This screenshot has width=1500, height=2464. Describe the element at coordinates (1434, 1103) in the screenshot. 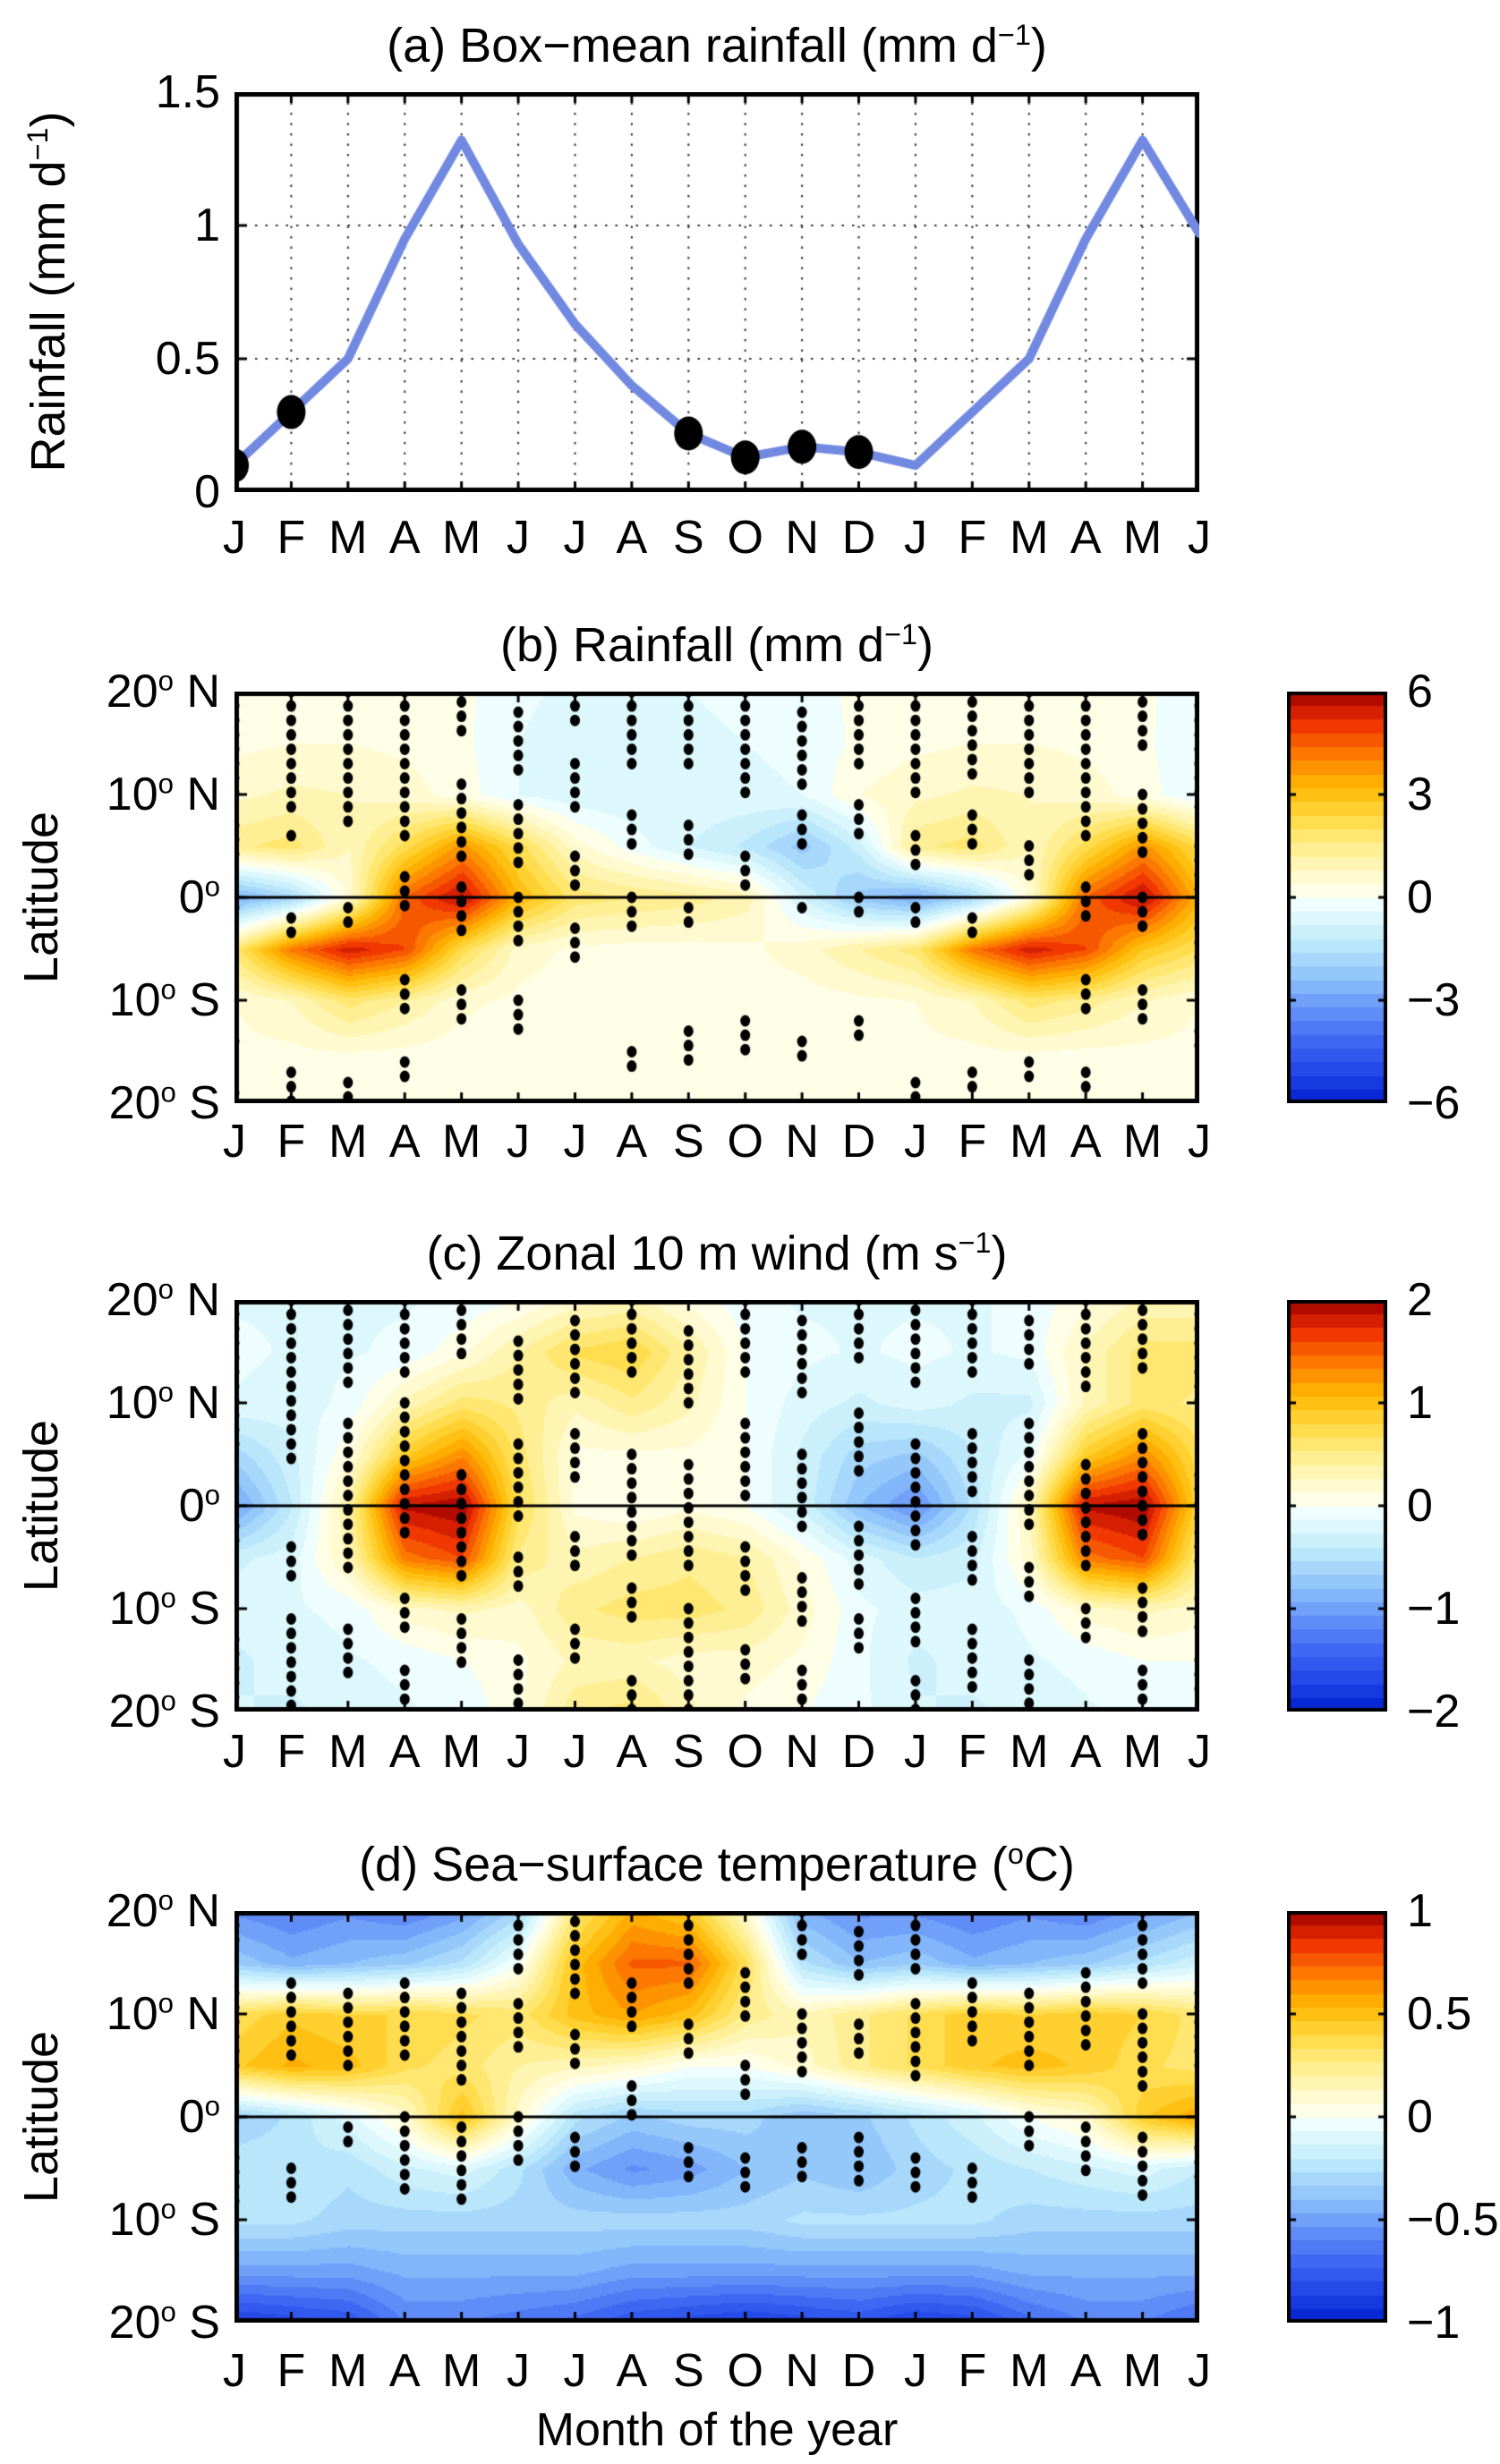

I see `colorbar-tick-label: −6` at that location.